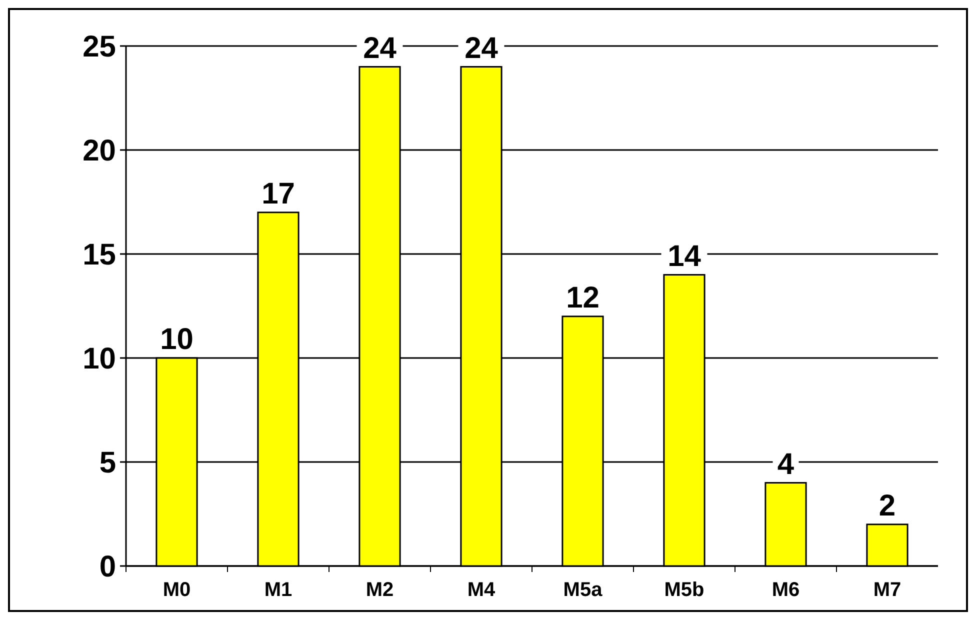 The width and height of the screenshot is (977, 620). What do you see at coordinates (583, 297) in the screenshot?
I see `data-label: 12` at bounding box center [583, 297].